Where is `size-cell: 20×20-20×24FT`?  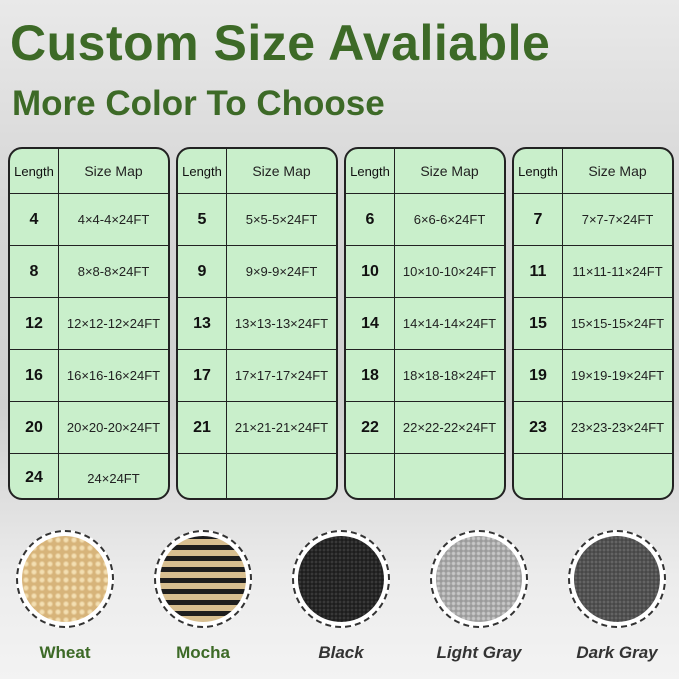 size-cell: 20×20-20×24FT is located at coordinates (113, 427).